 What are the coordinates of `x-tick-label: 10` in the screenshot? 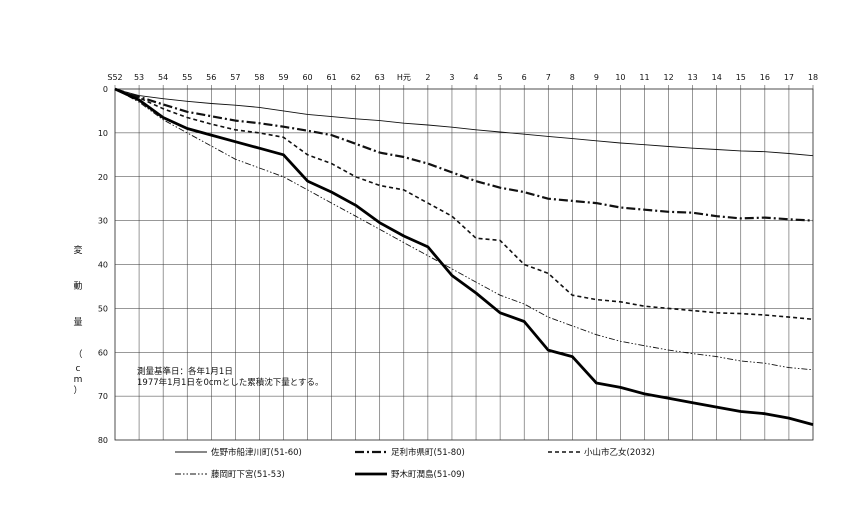 It's located at (620, 77).